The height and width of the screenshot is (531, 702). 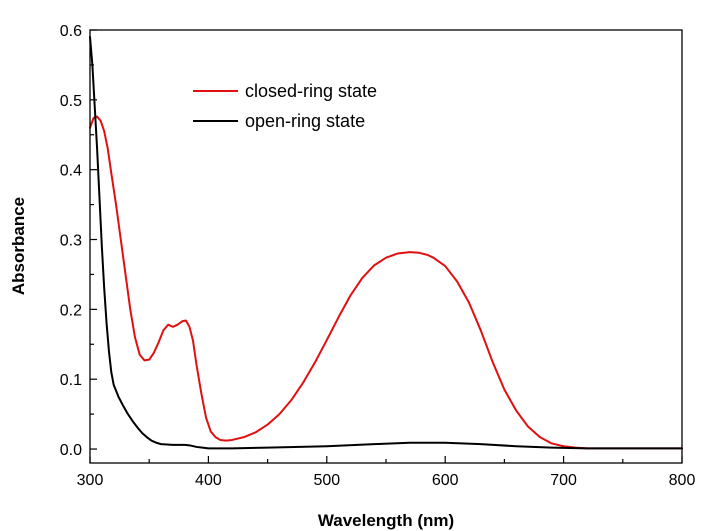 I want to click on x-axis-title: Wavelength (nm), so click(x=386, y=520).